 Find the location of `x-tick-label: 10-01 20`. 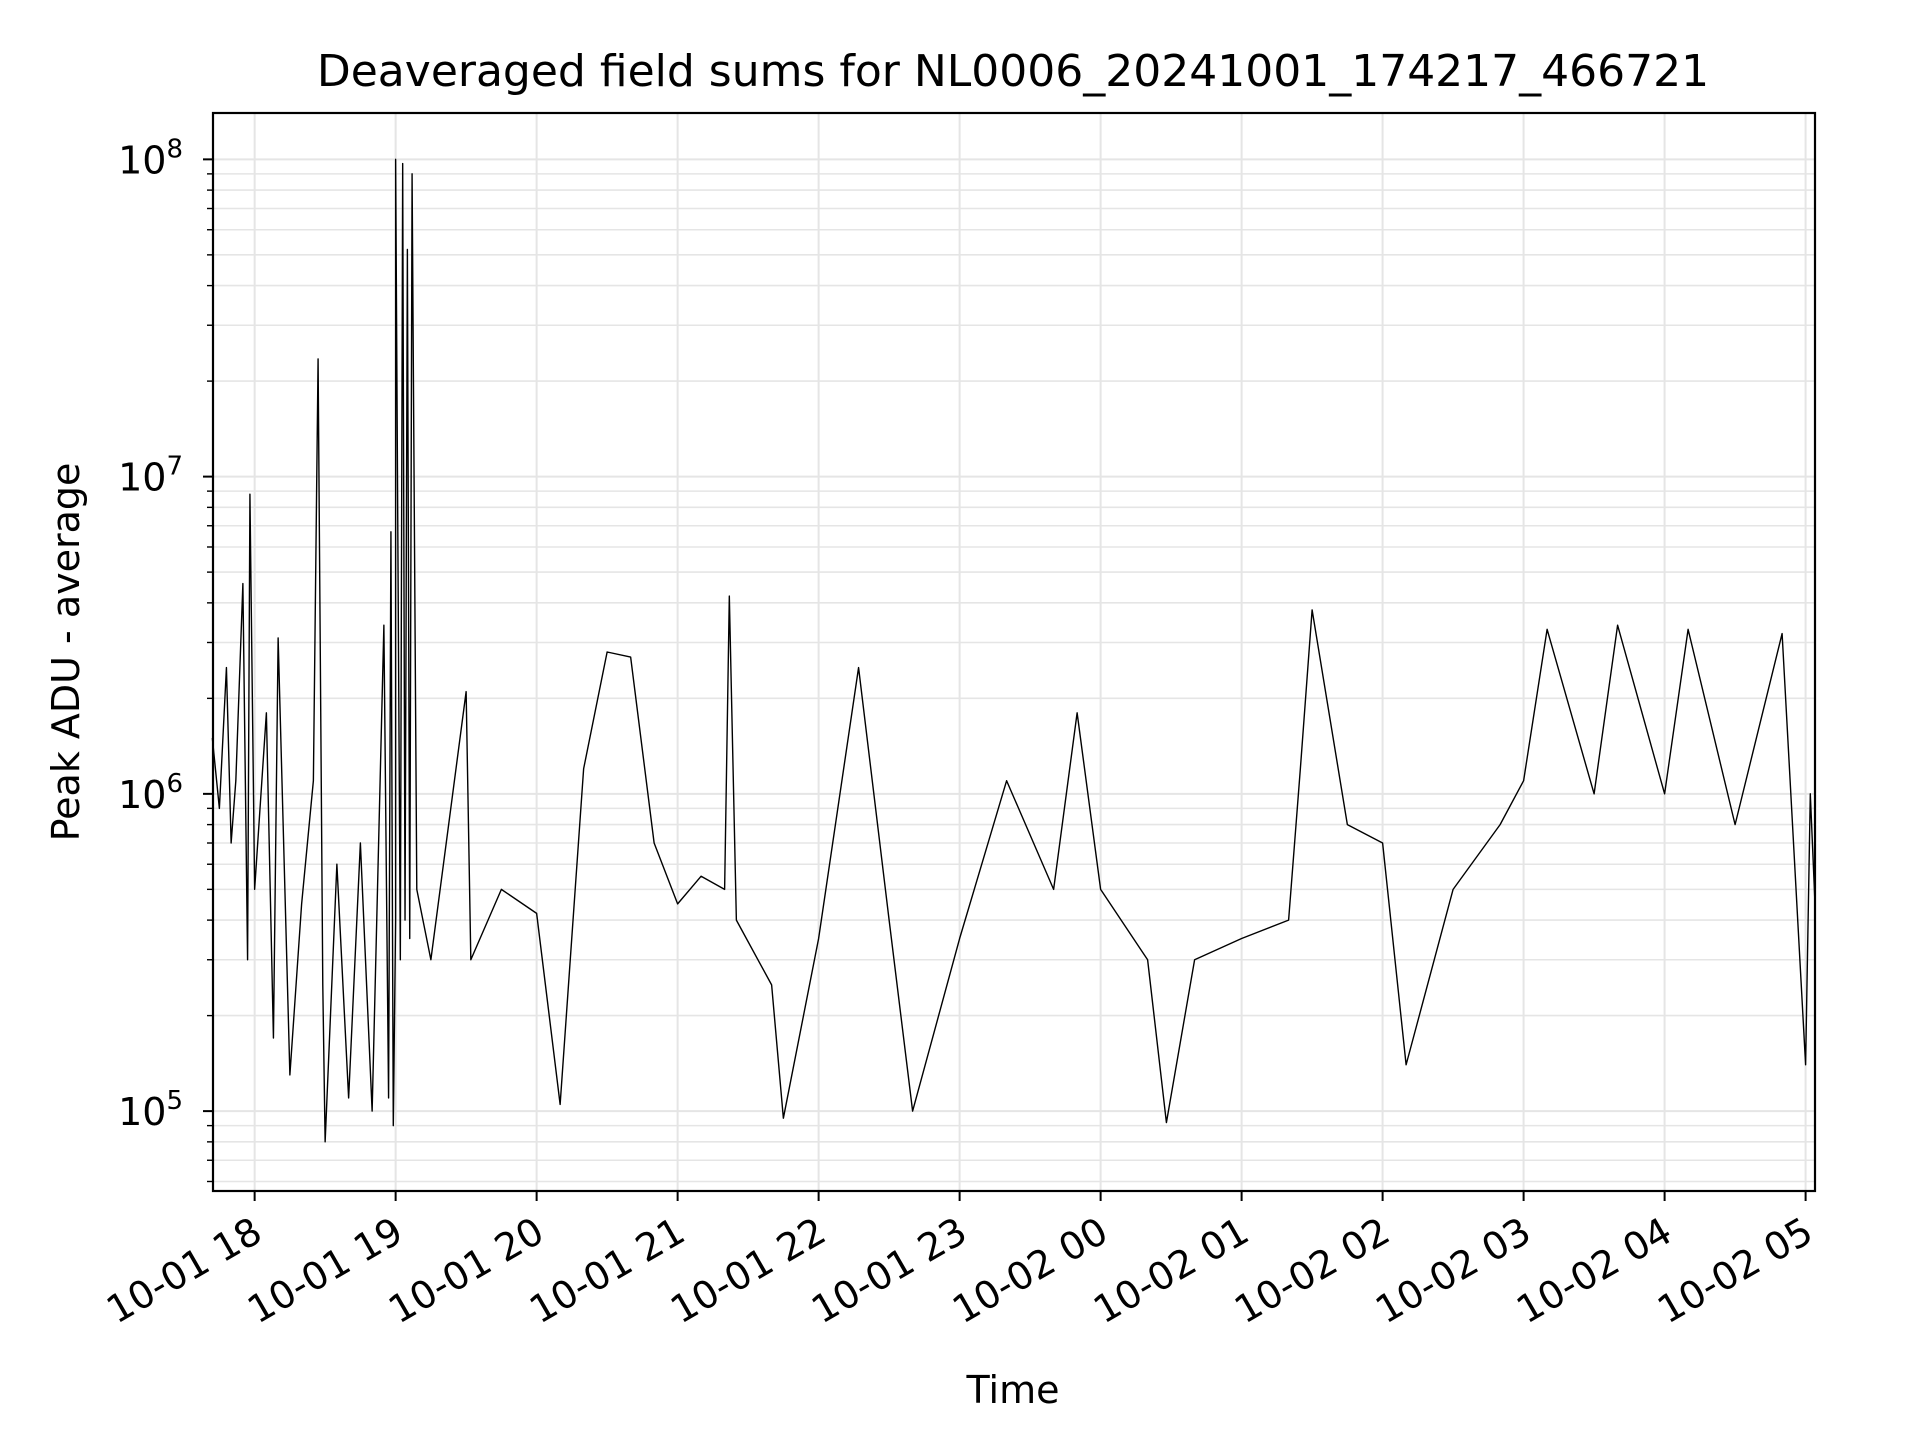

x-tick-label: 10-01 20 is located at coordinates (466, 1271).